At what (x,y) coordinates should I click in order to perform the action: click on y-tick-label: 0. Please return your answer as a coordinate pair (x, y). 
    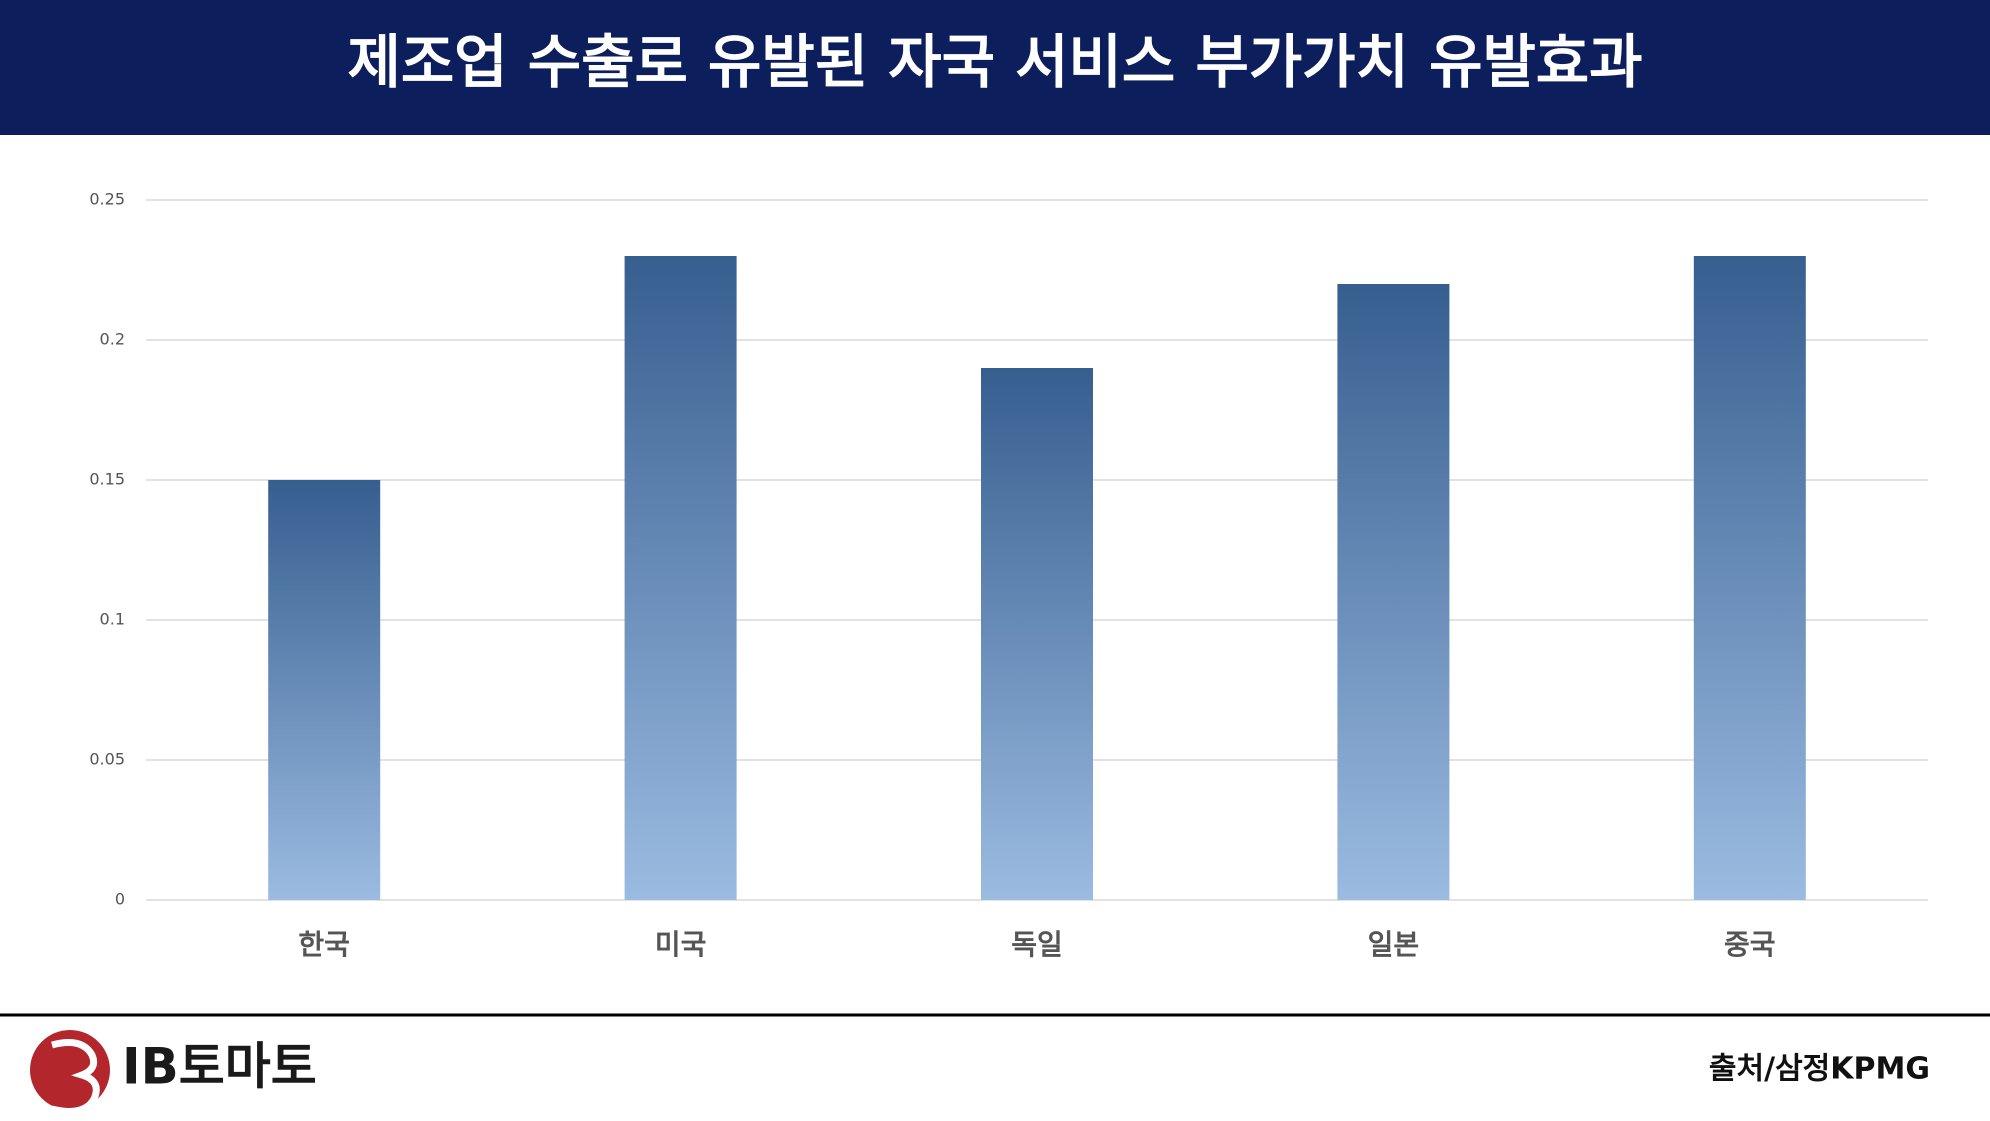
    Looking at the image, I should click on (120, 899).